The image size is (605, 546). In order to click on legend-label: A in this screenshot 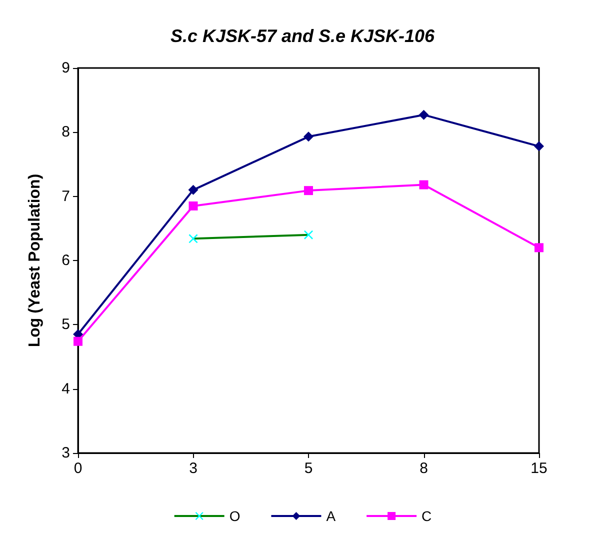, I will do `click(331, 516)`.